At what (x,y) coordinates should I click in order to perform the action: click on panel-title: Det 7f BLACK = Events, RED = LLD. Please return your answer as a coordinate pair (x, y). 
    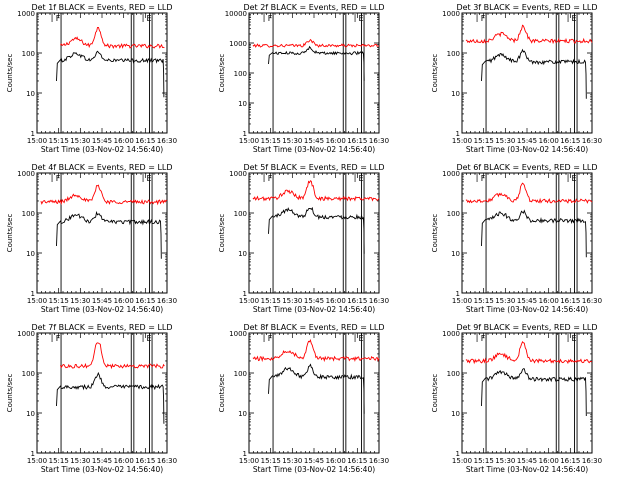
    Looking at the image, I should click on (101, 327).